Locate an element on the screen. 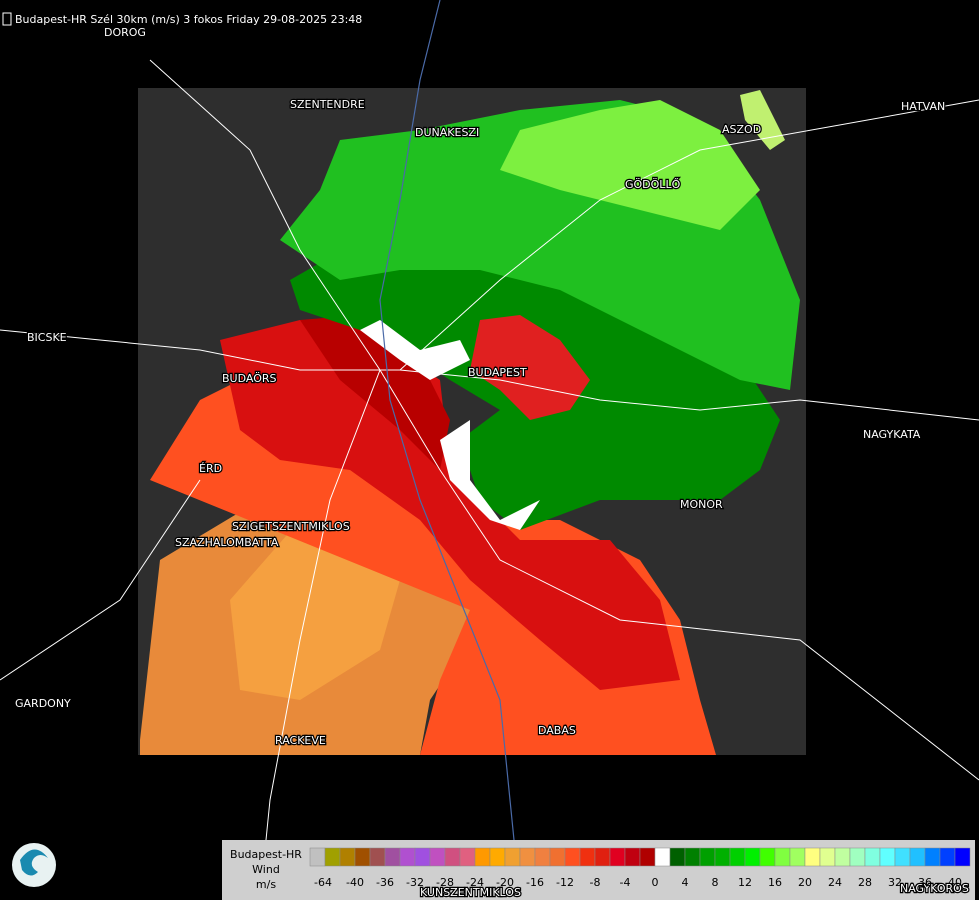 The width and height of the screenshot is (979, 900). echo-white2 is located at coordinates (490, 475).